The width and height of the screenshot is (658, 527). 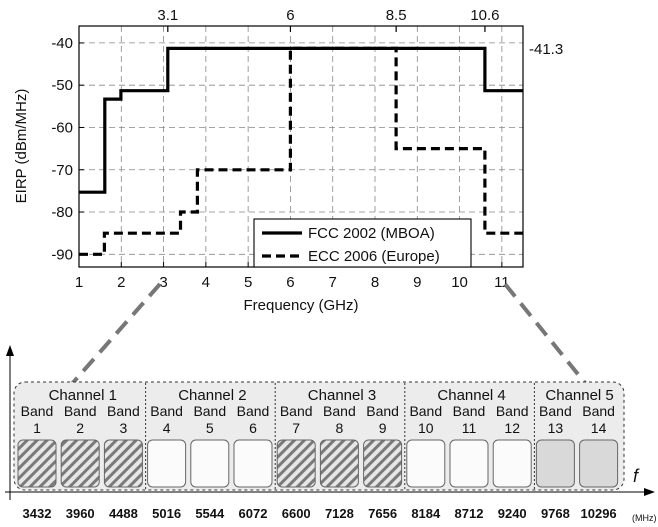 What do you see at coordinates (290, 282) in the screenshot?
I see `x-tick-label: 6` at bounding box center [290, 282].